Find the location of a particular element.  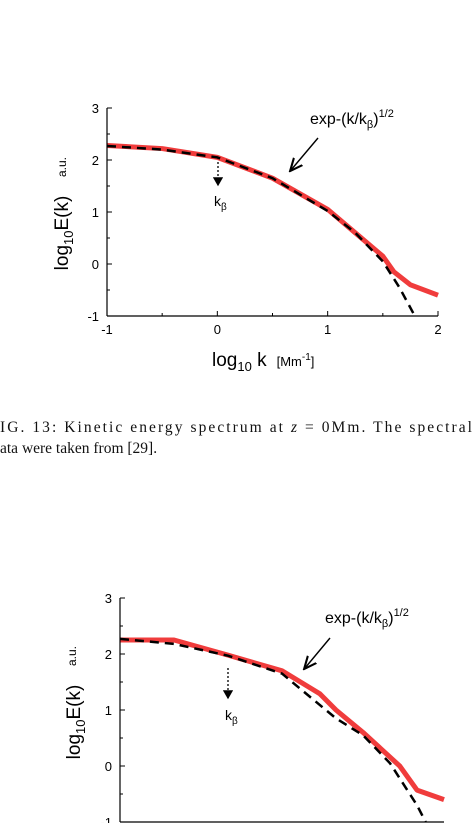

x-tick-label: 0 is located at coordinates (217, 329).